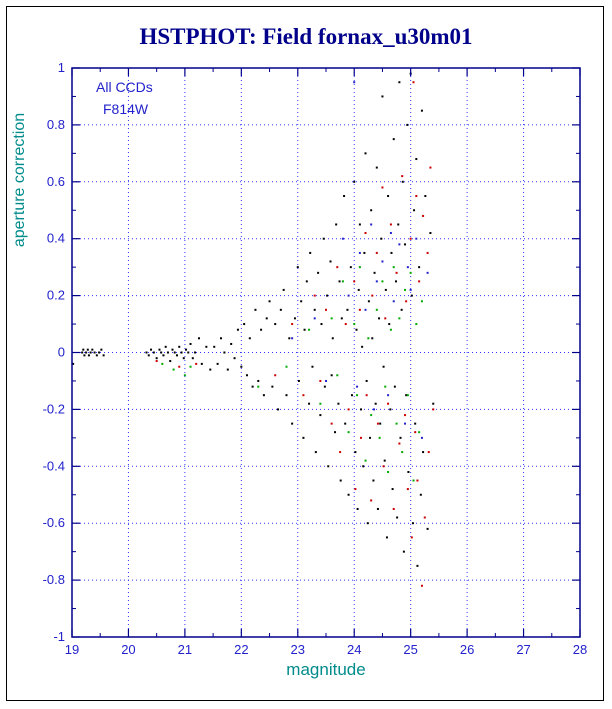  What do you see at coordinates (410, 649) in the screenshot?
I see `x-tick-label: 25` at bounding box center [410, 649].